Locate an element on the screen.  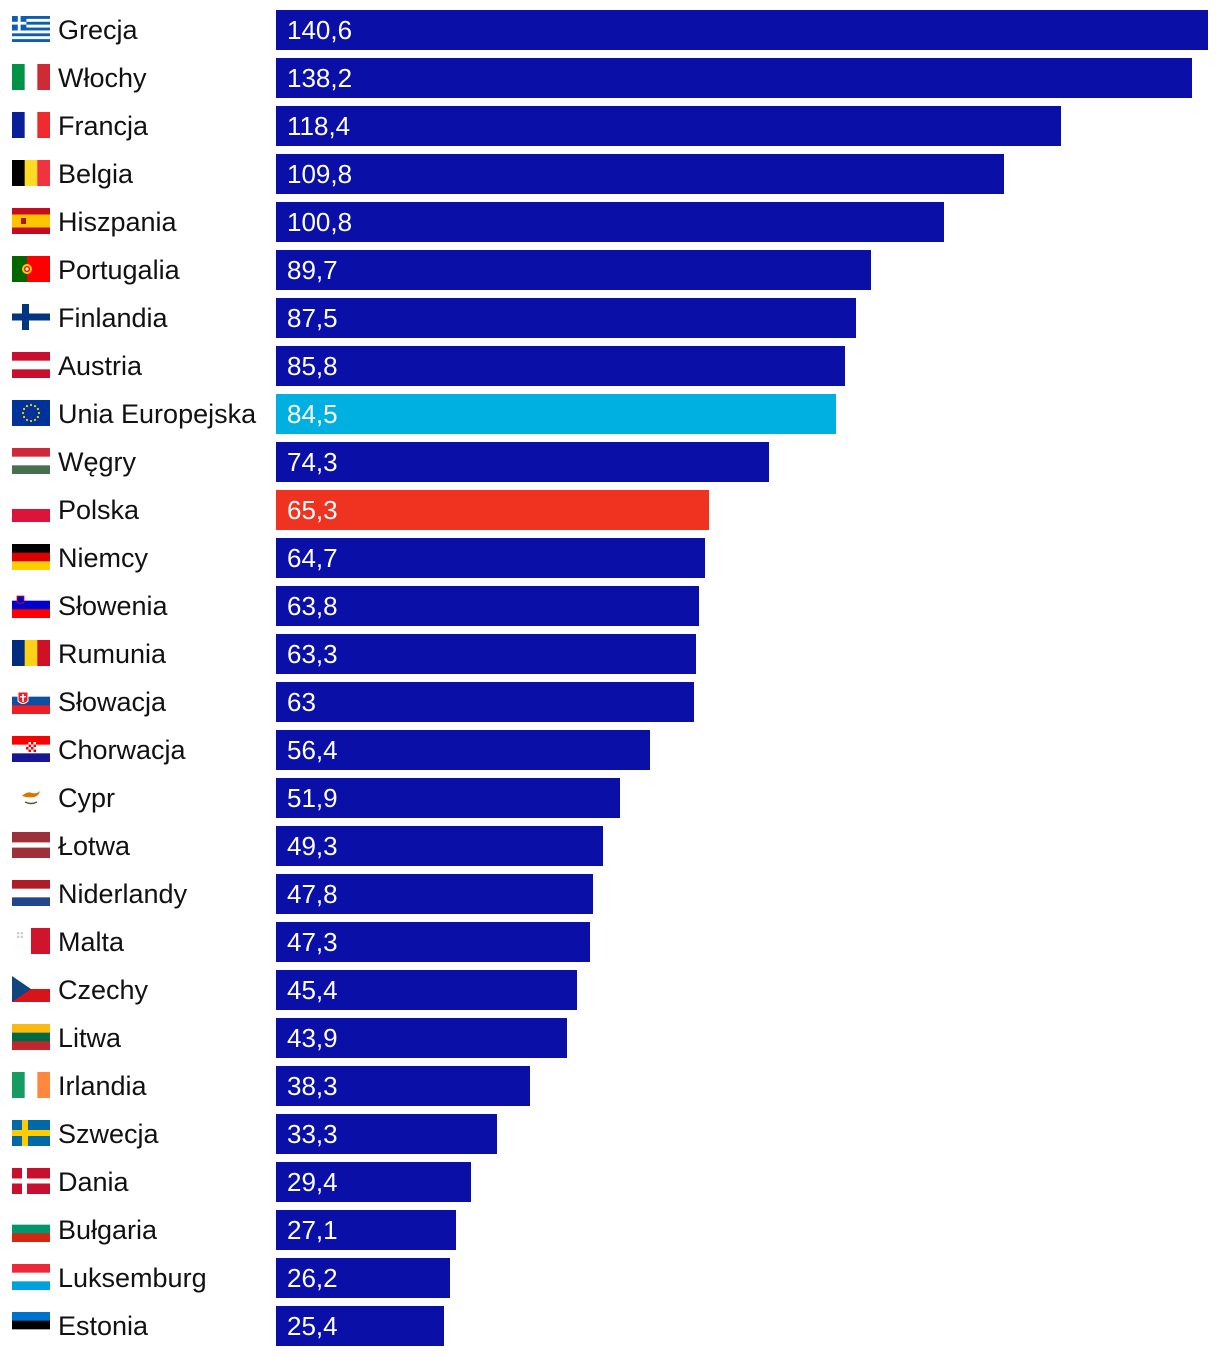
category-label: Chorwacja is located at coordinates (122, 750).